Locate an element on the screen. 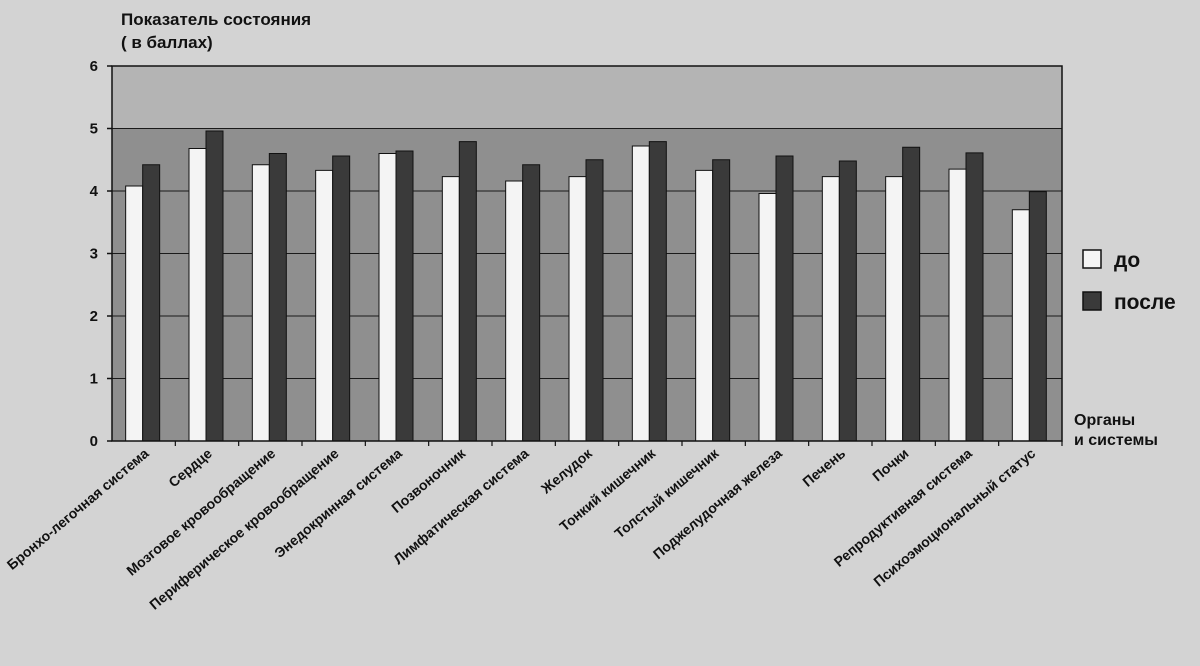 The image size is (1200, 666). category-label: Поджелудочная железа is located at coordinates (717, 503).